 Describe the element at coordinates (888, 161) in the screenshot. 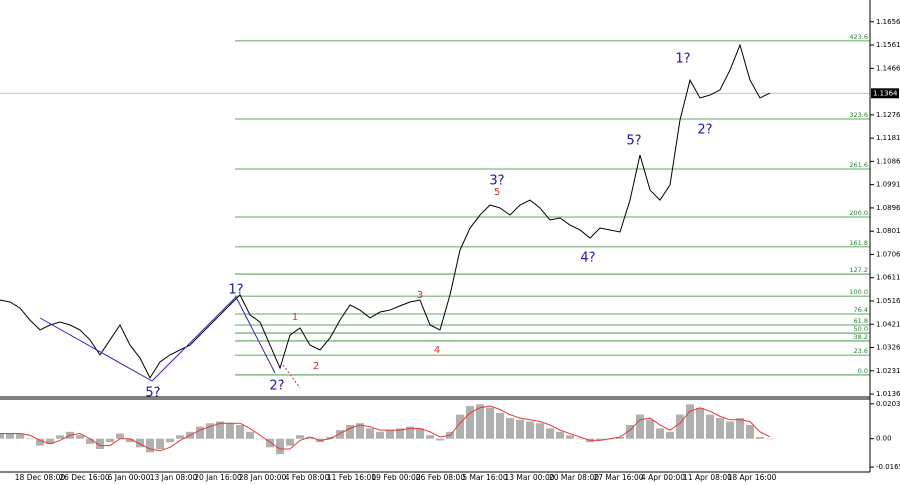

I see `y-tick-label: 1.1086` at that location.